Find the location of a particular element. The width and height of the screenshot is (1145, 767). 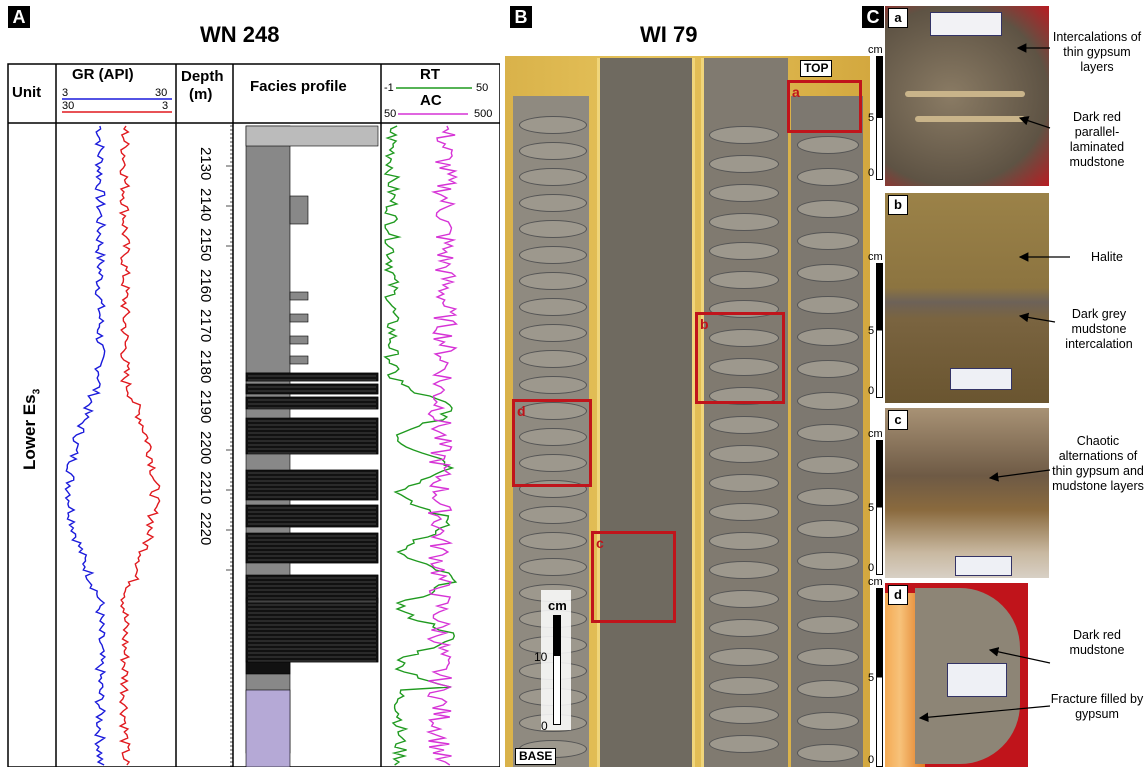

depth-label-2220: 2220 is located at coordinates (205, 528).